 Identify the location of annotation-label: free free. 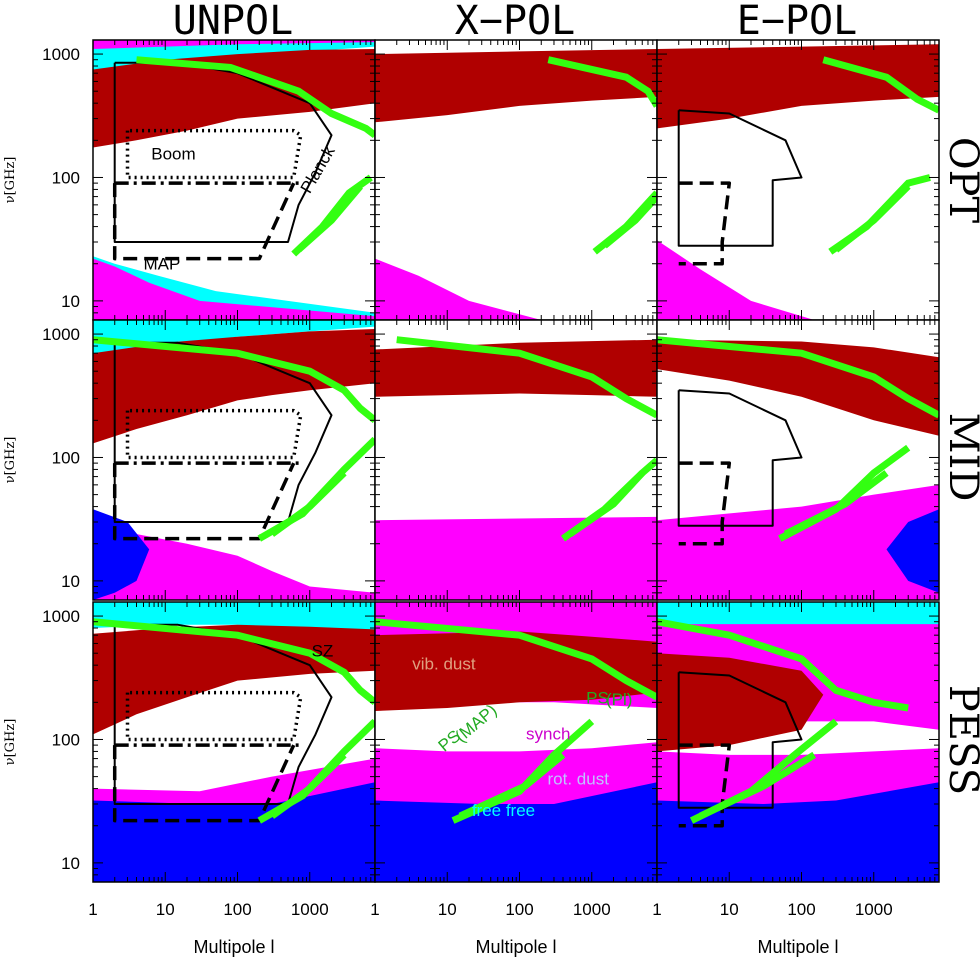
(503, 810).